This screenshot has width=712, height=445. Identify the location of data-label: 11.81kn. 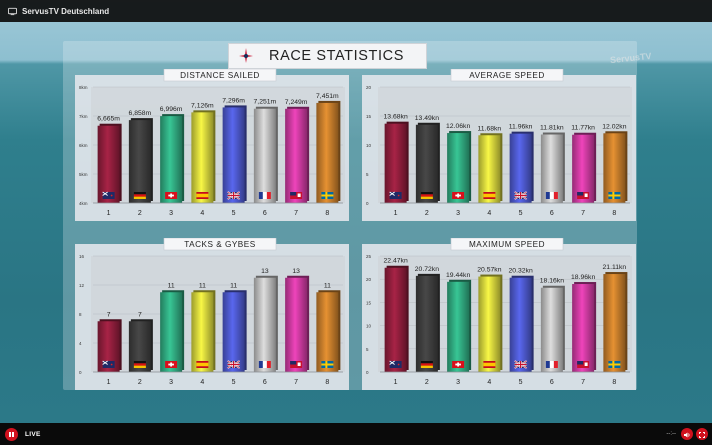
(552, 128).